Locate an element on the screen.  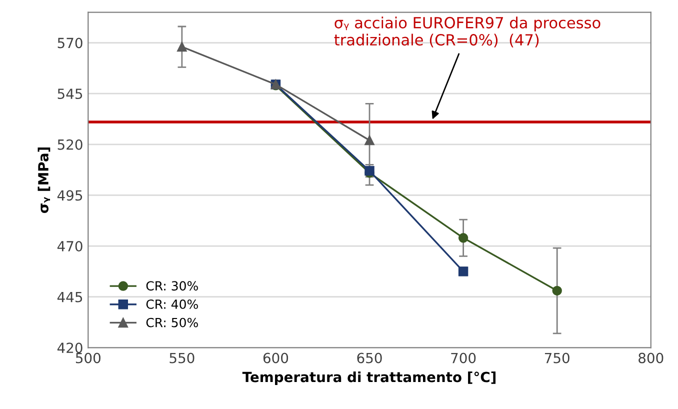
x-tick-label: 600 is located at coordinates (275, 358).